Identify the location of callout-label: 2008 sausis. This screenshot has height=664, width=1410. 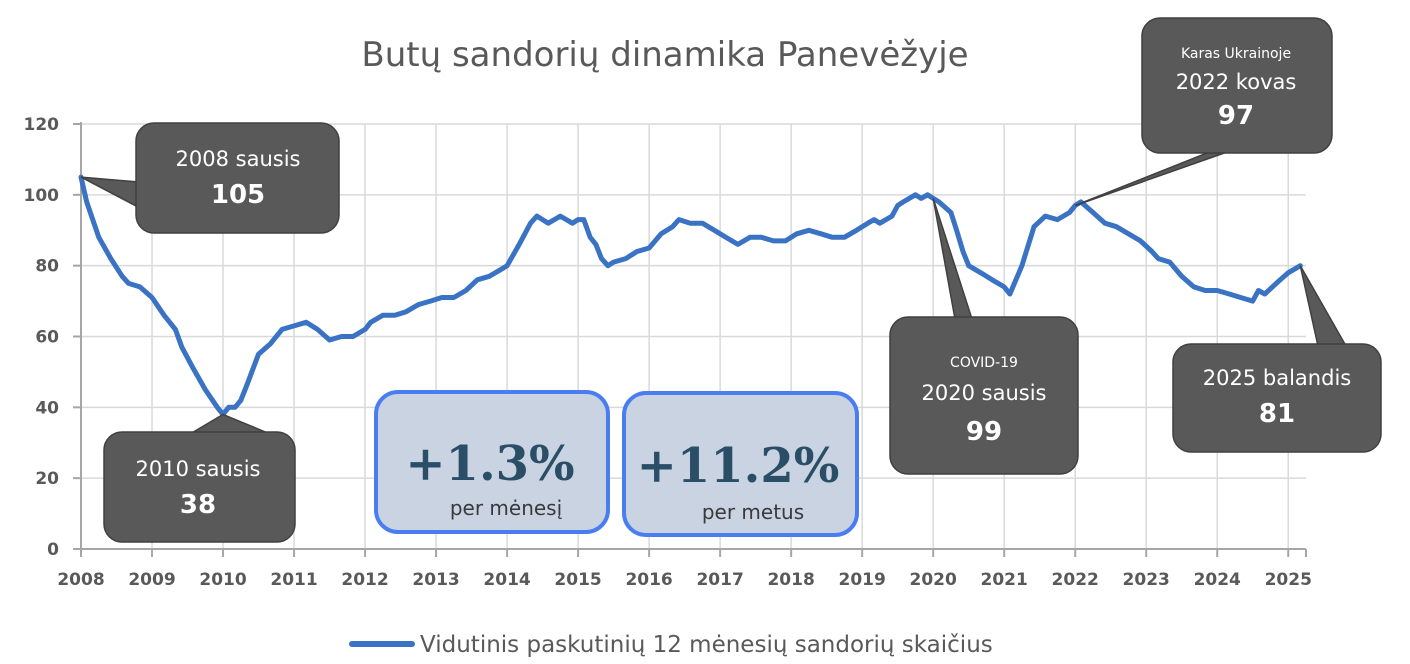
(238, 159).